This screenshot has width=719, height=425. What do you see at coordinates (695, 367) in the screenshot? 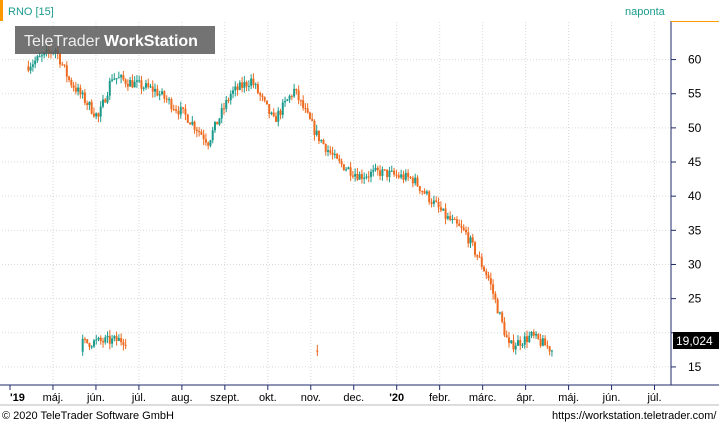
I see `y-tick-label: 15` at bounding box center [695, 367].